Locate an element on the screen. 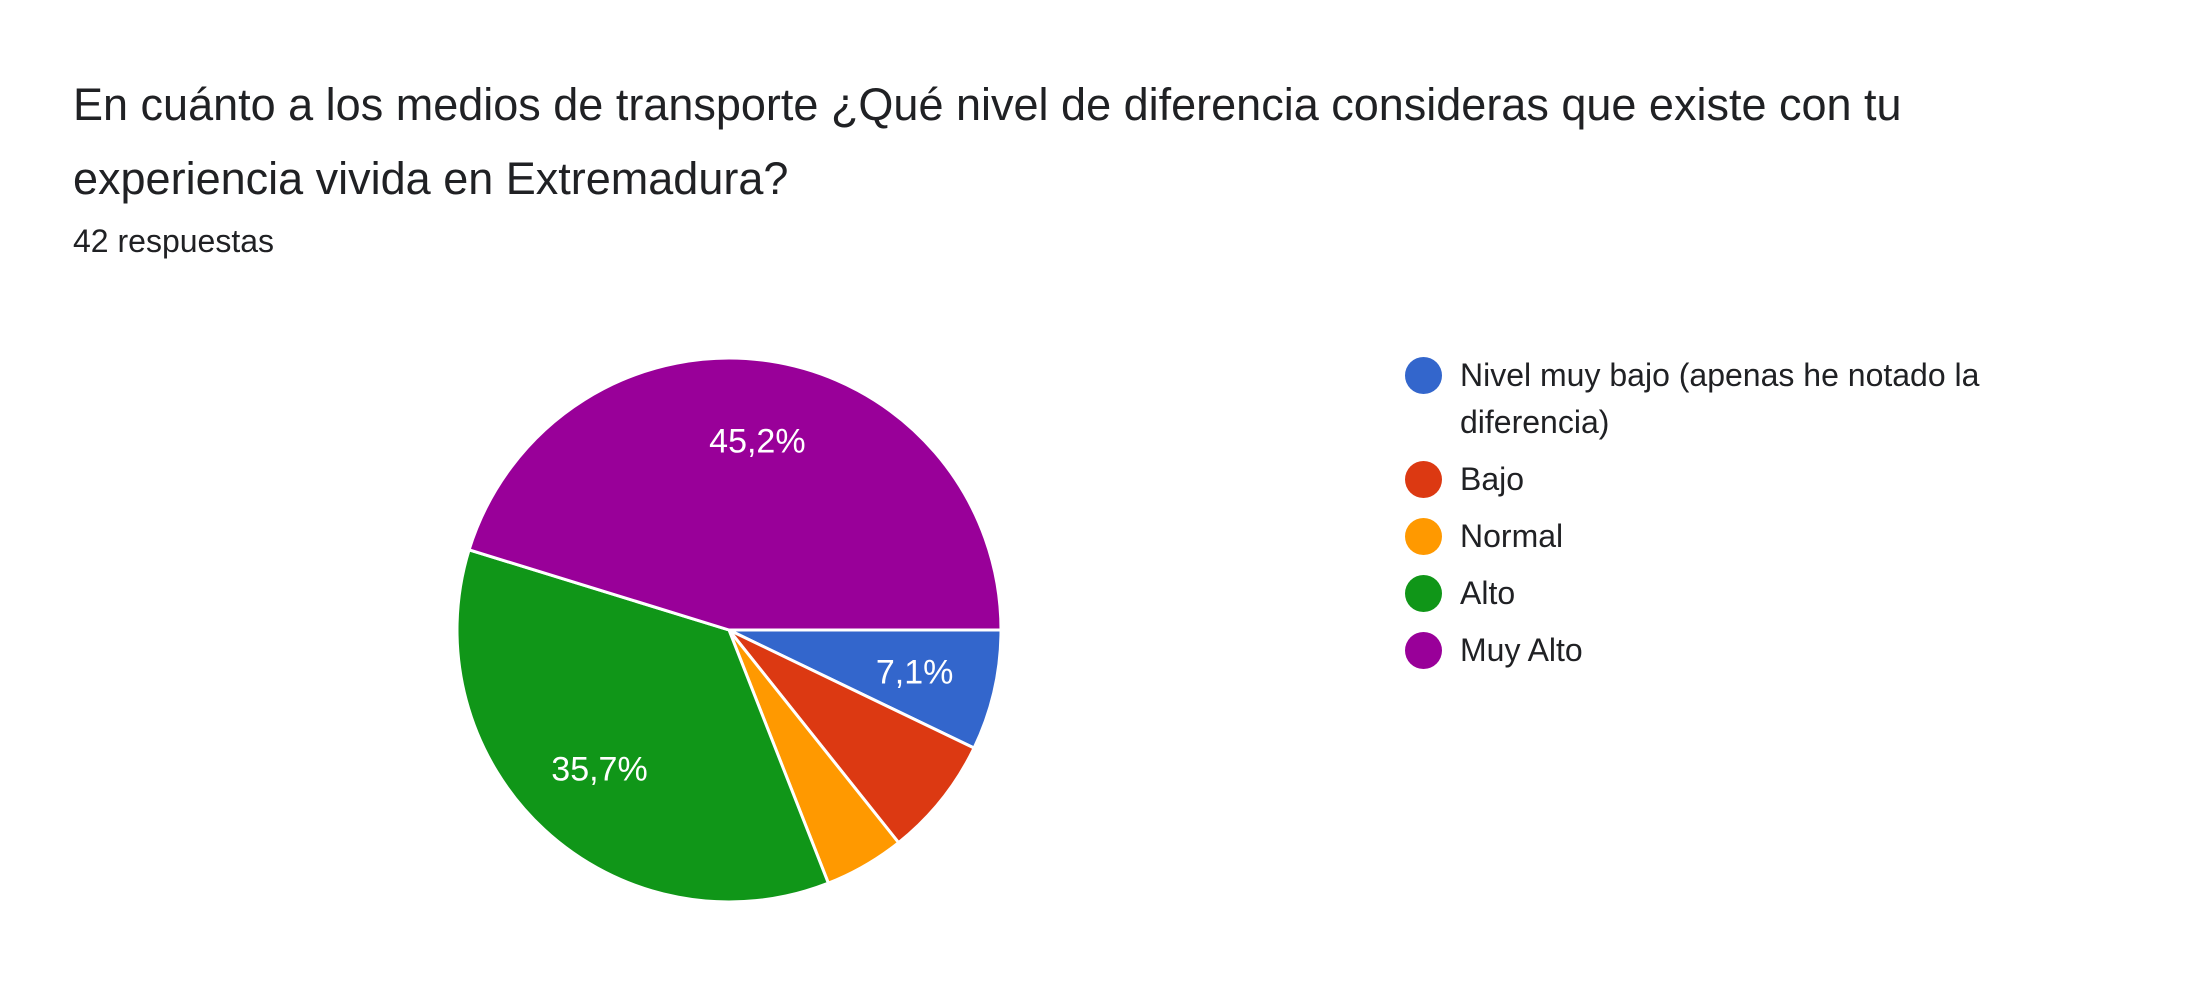 The width and height of the screenshot is (2199, 996). legend-label: Muy Alto is located at coordinates (1521, 650).